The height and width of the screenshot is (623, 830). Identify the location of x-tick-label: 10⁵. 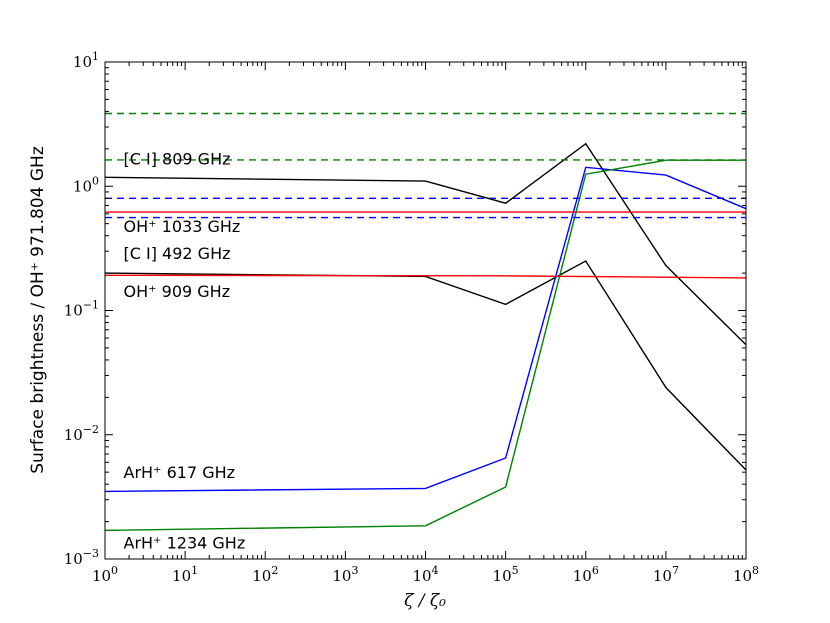
(506, 574).